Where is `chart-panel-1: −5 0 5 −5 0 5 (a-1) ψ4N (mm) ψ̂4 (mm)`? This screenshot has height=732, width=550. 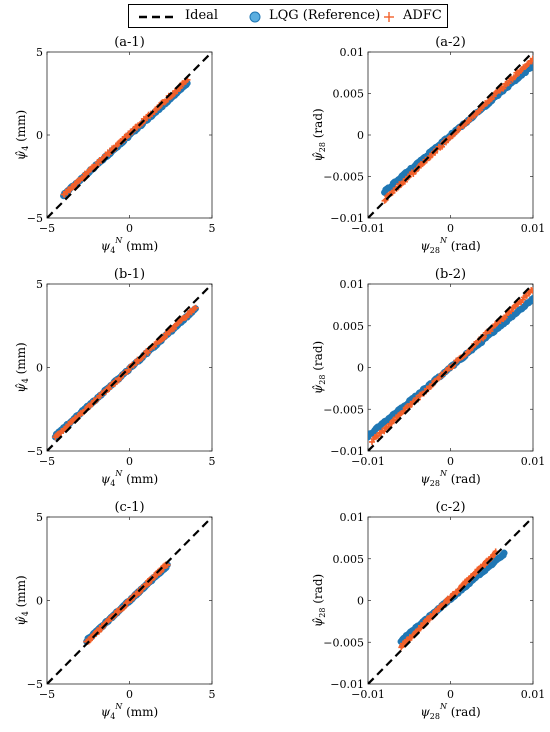
chart-panel-1: −5 0 5 −5 0 5 (a-1) ψ4N (mm) ψ̂4 (mm) is located at coordinates (115, 145).